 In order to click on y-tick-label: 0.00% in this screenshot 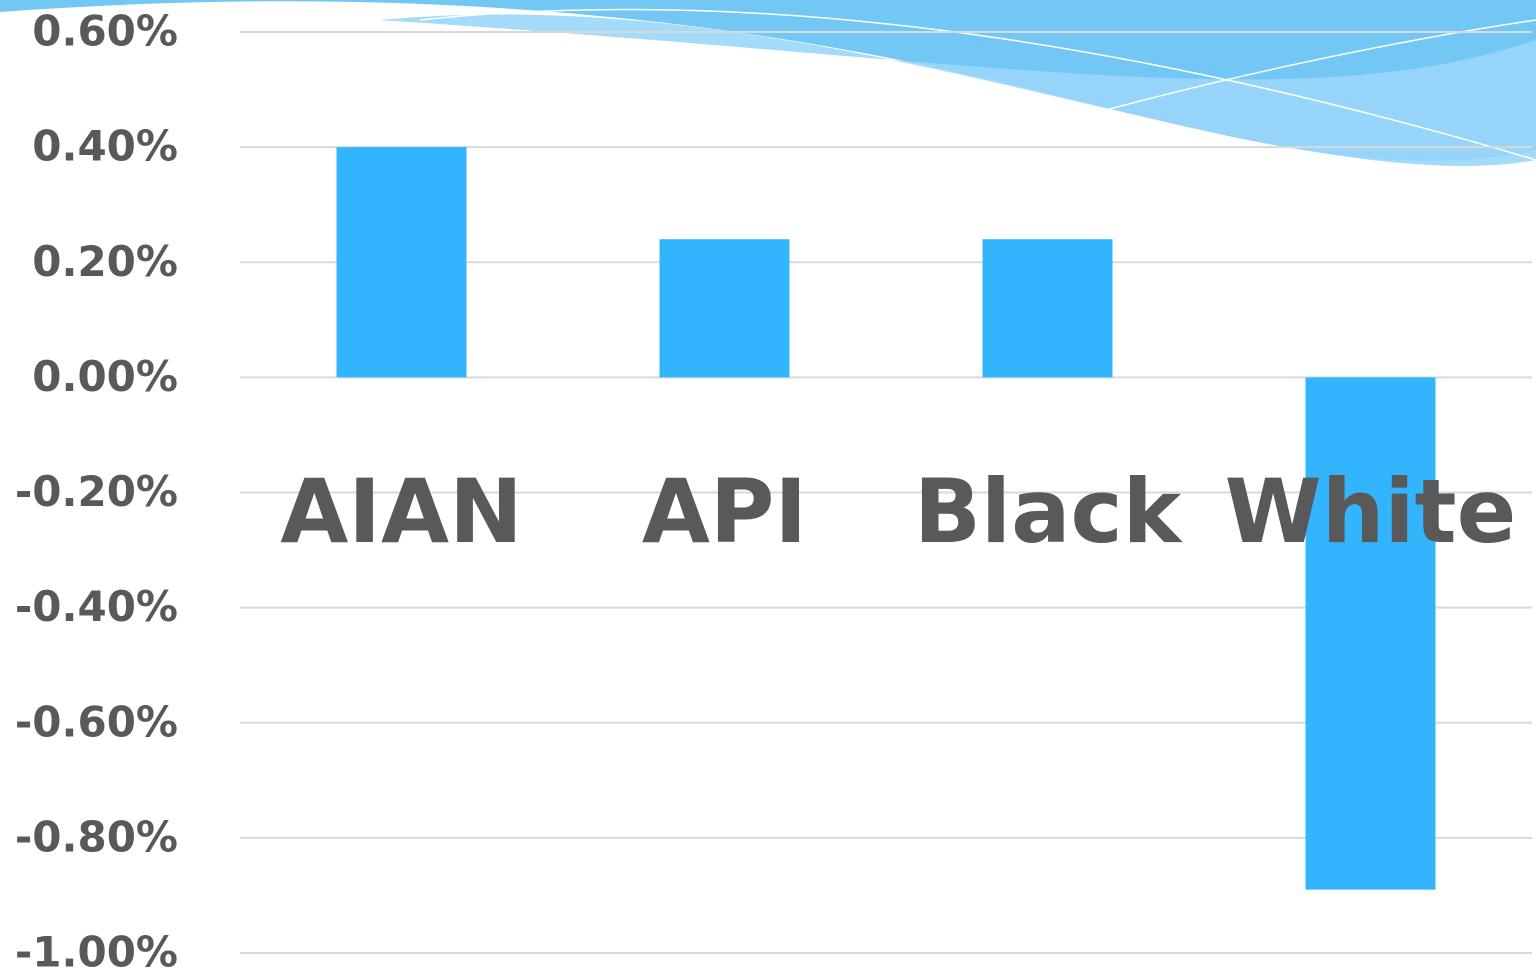, I will do `click(105, 376)`.